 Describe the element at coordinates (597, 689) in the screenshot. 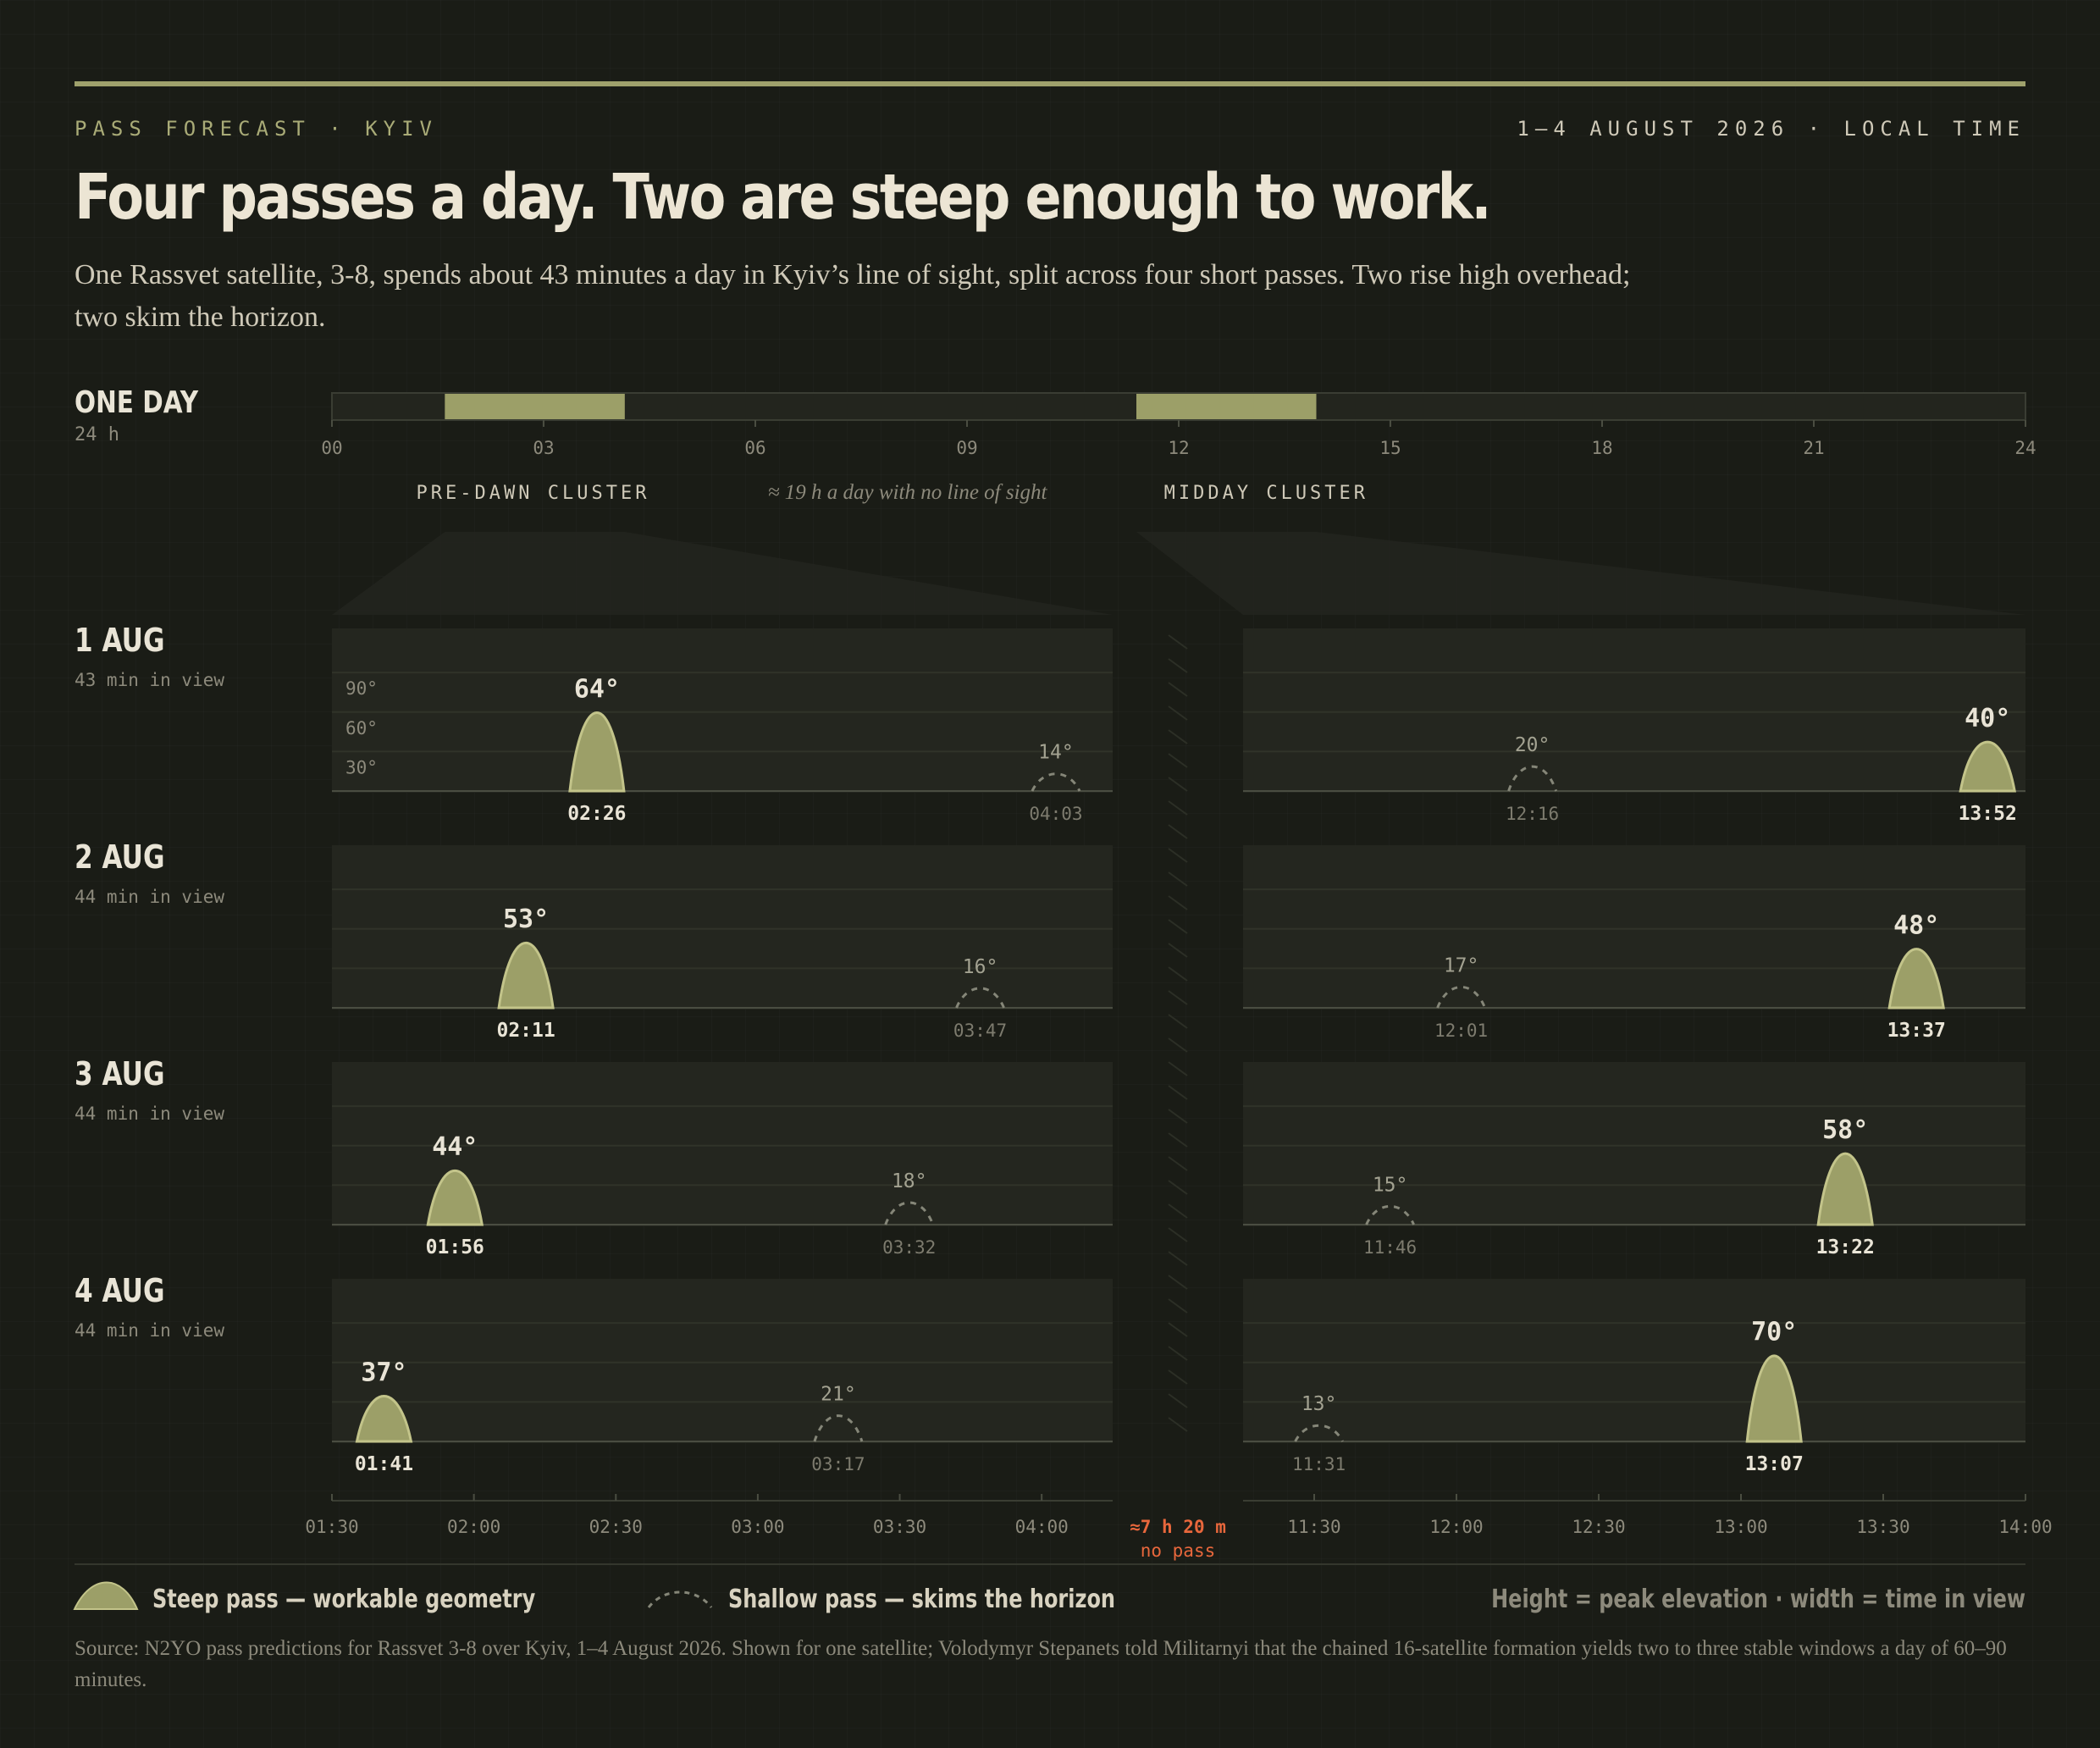

I see `steep-pass-peak-label: 64°` at that location.